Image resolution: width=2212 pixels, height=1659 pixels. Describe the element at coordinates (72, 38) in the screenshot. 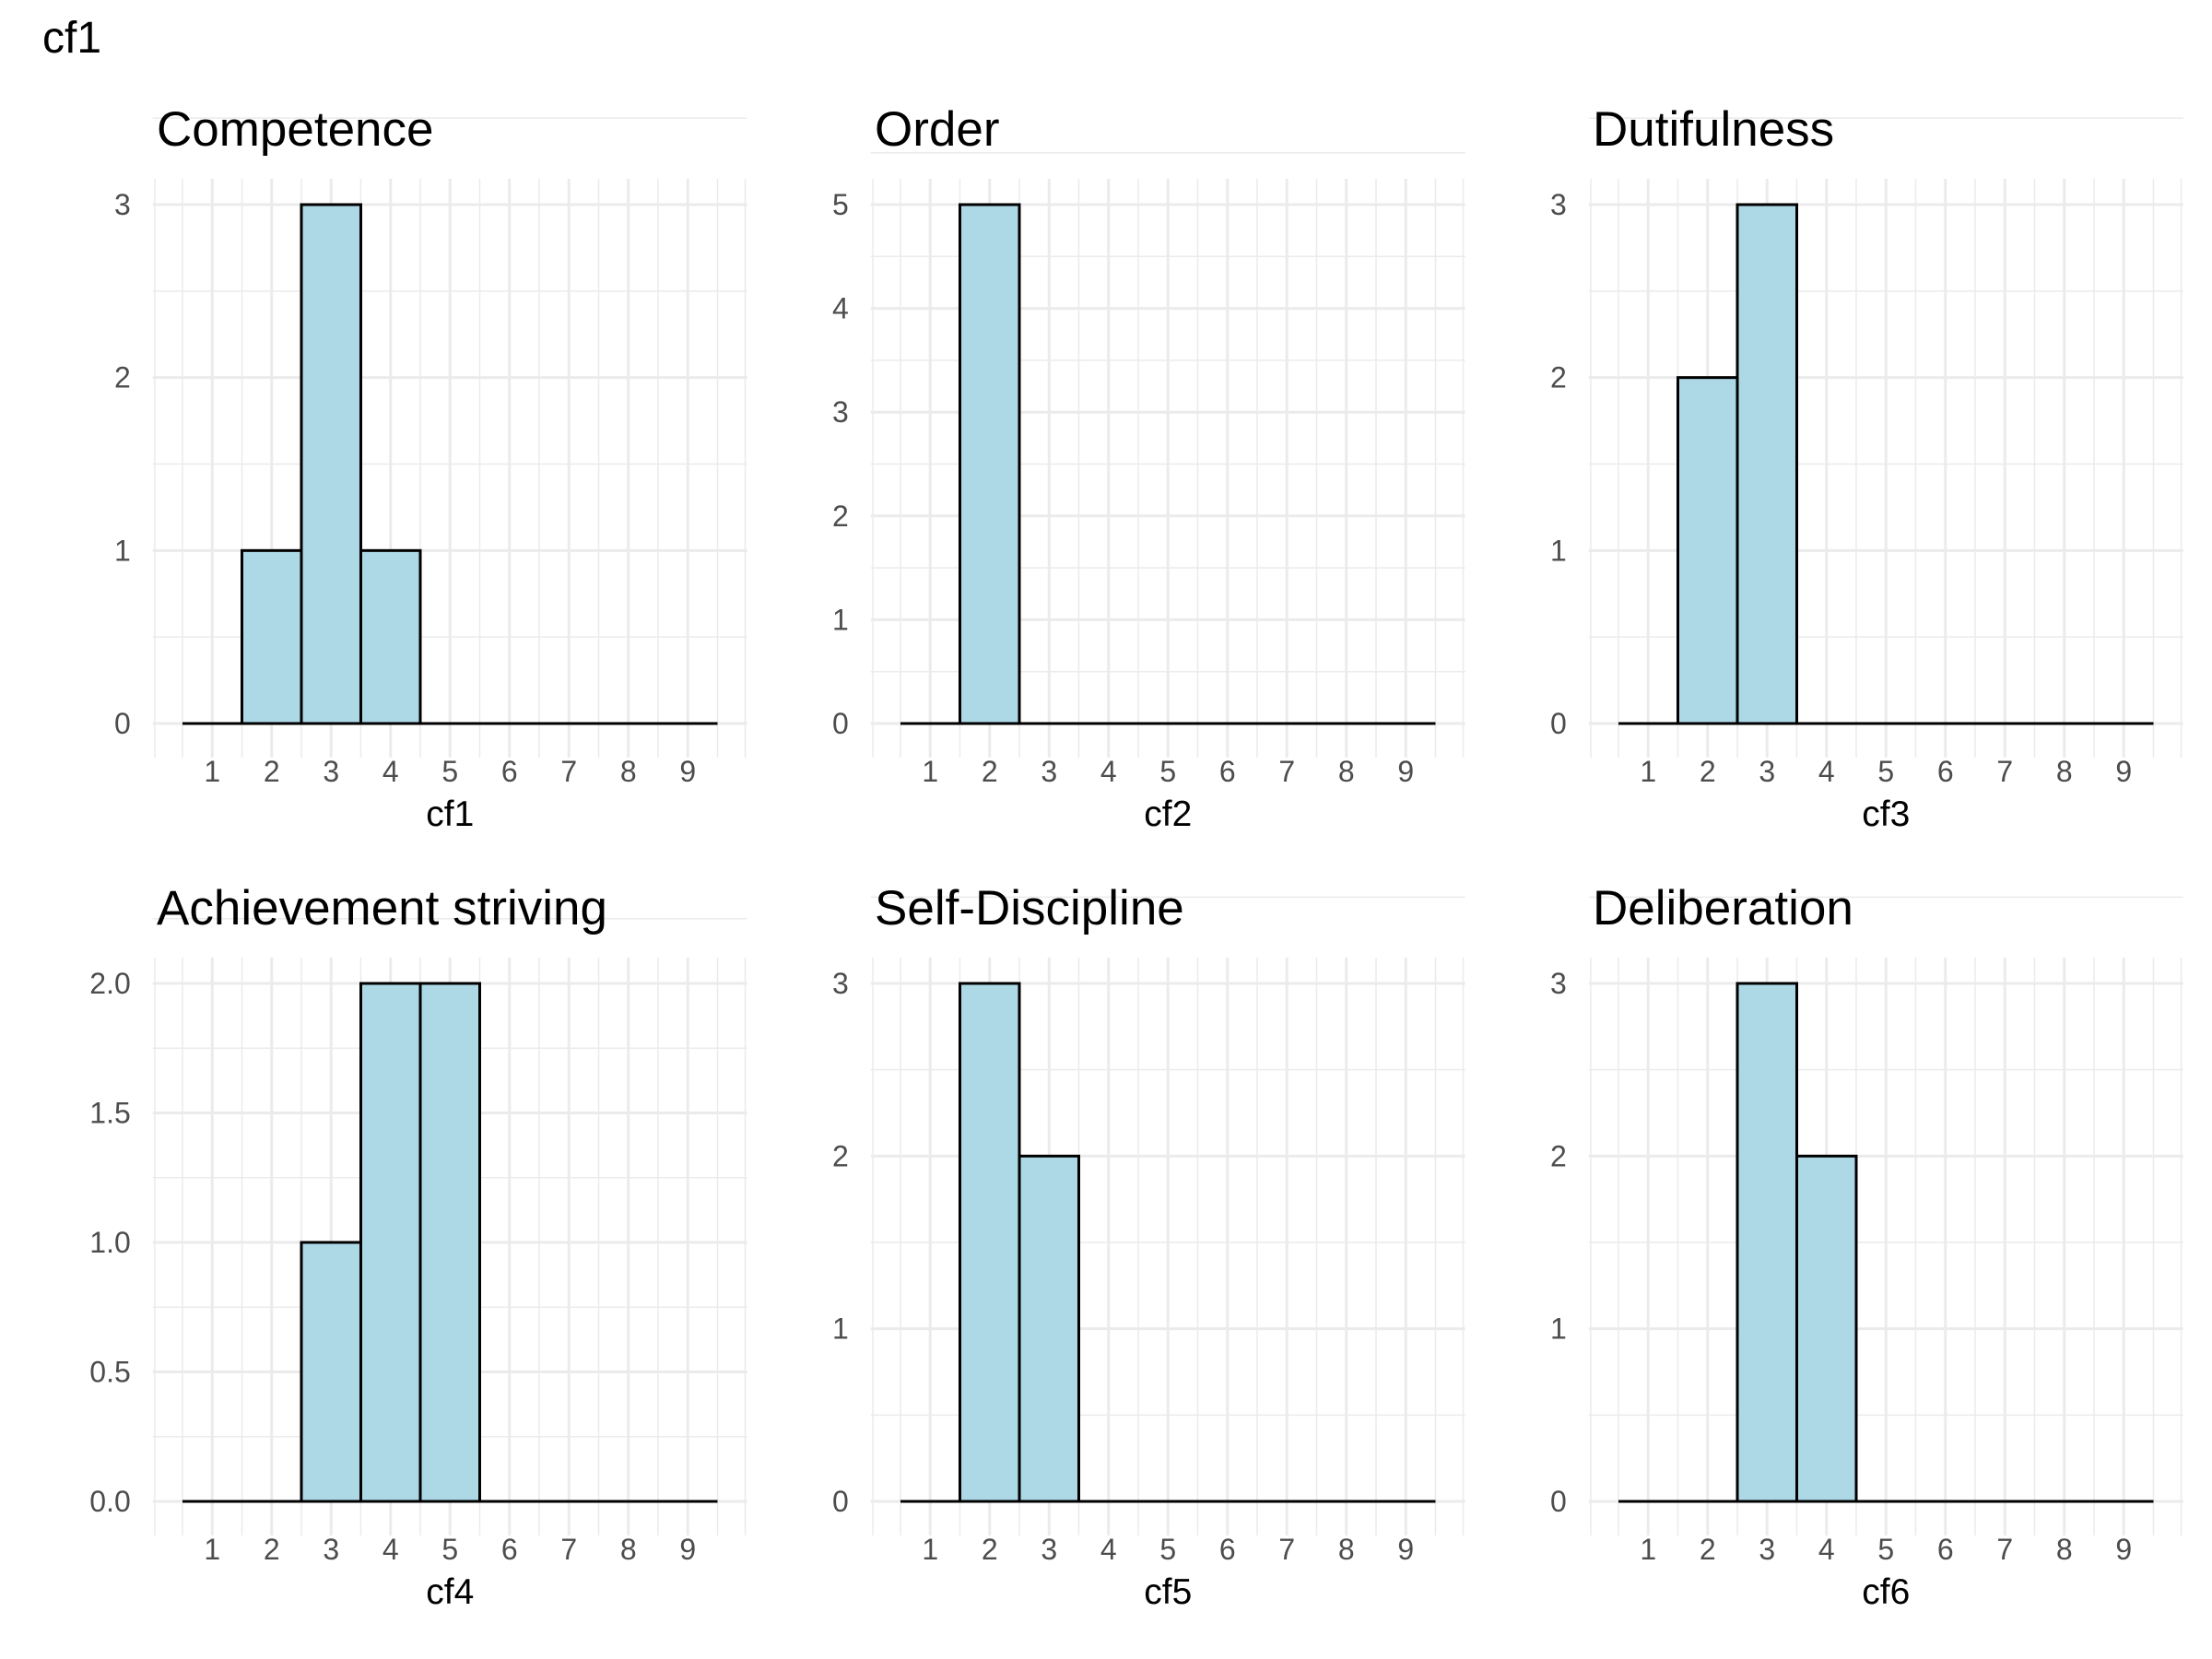

I see `page-title: cf1` at that location.